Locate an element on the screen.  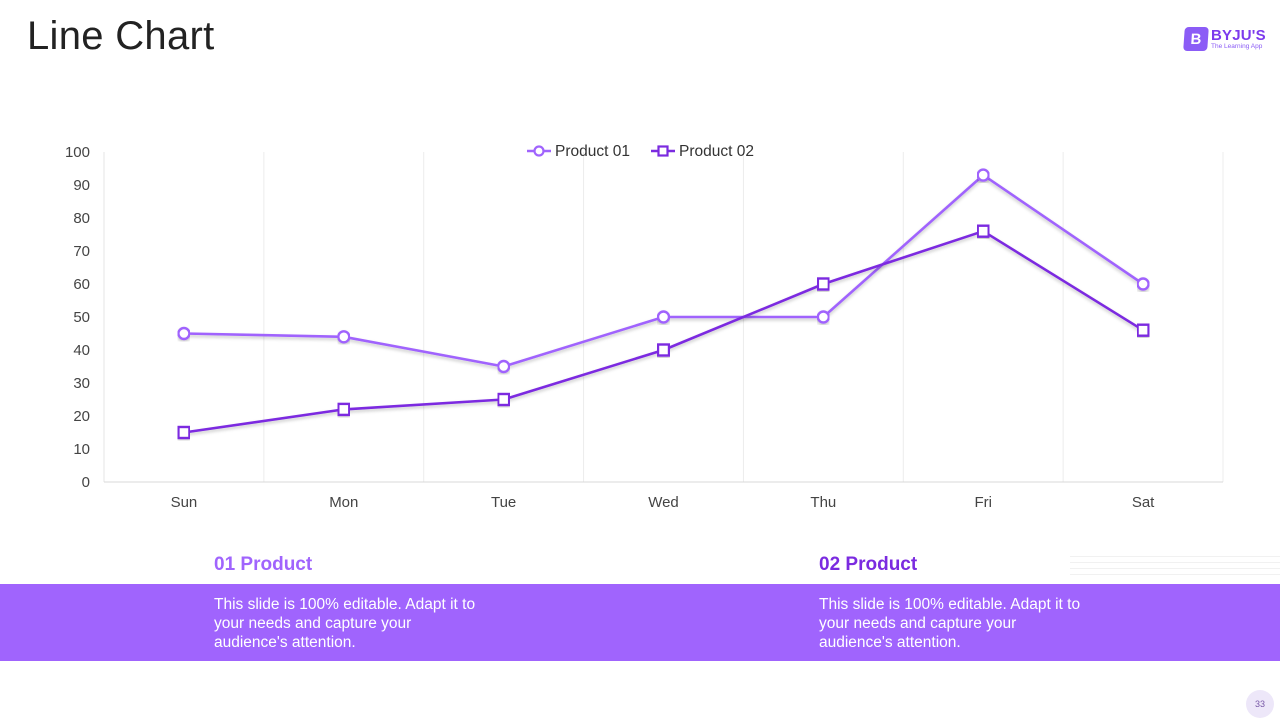
product-1-title: 01 Product is located at coordinates (263, 564).